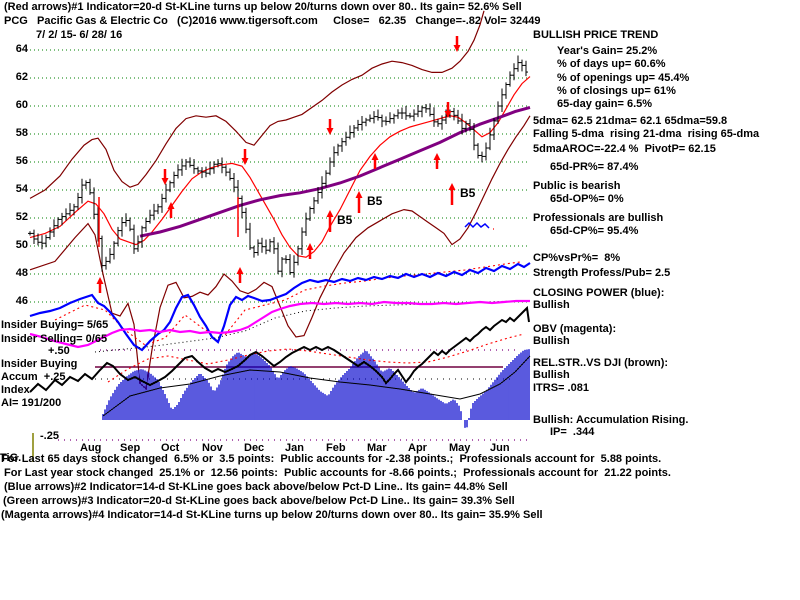  I want to click on closing-power-line, so click(280, 307).